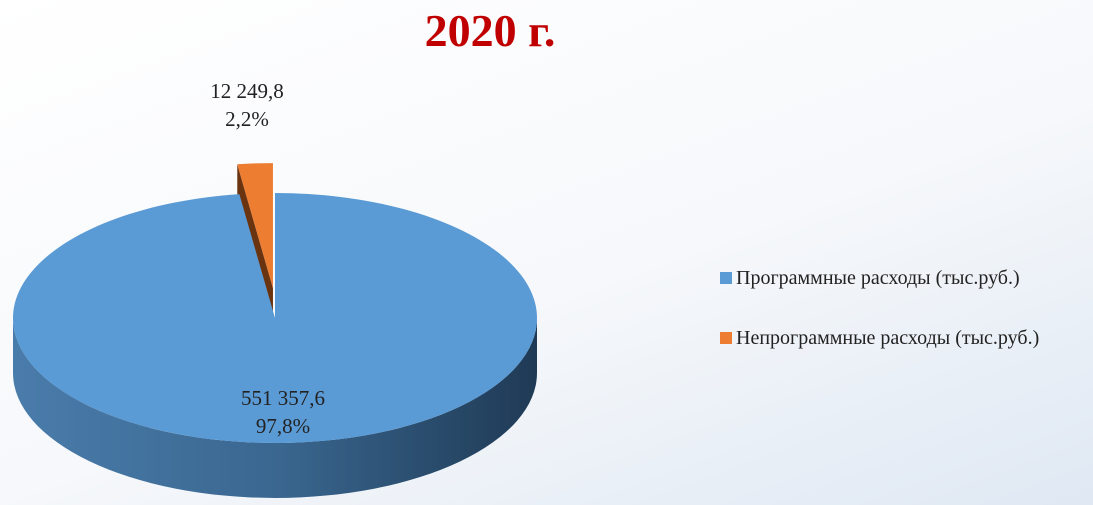 This screenshot has width=1093, height=505. Describe the element at coordinates (247, 119) in the screenshot. I see `percentage-label: 2,2%` at that location.